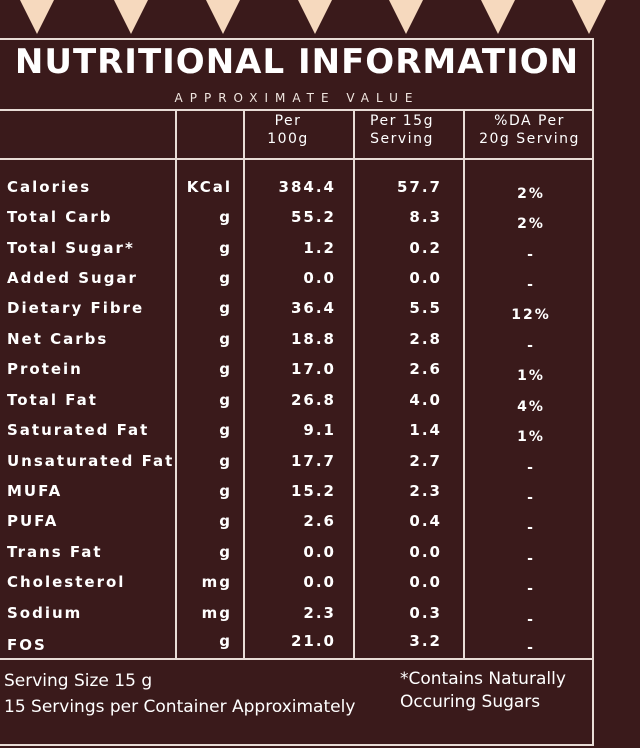  I want to click on value-per-100g: 15.2, so click(313, 491).